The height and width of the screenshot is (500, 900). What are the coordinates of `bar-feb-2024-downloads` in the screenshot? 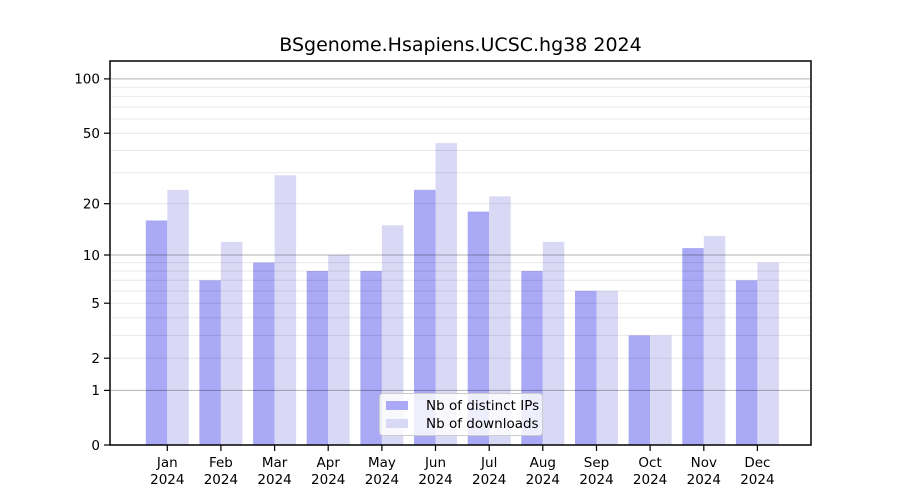 It's located at (231, 343).